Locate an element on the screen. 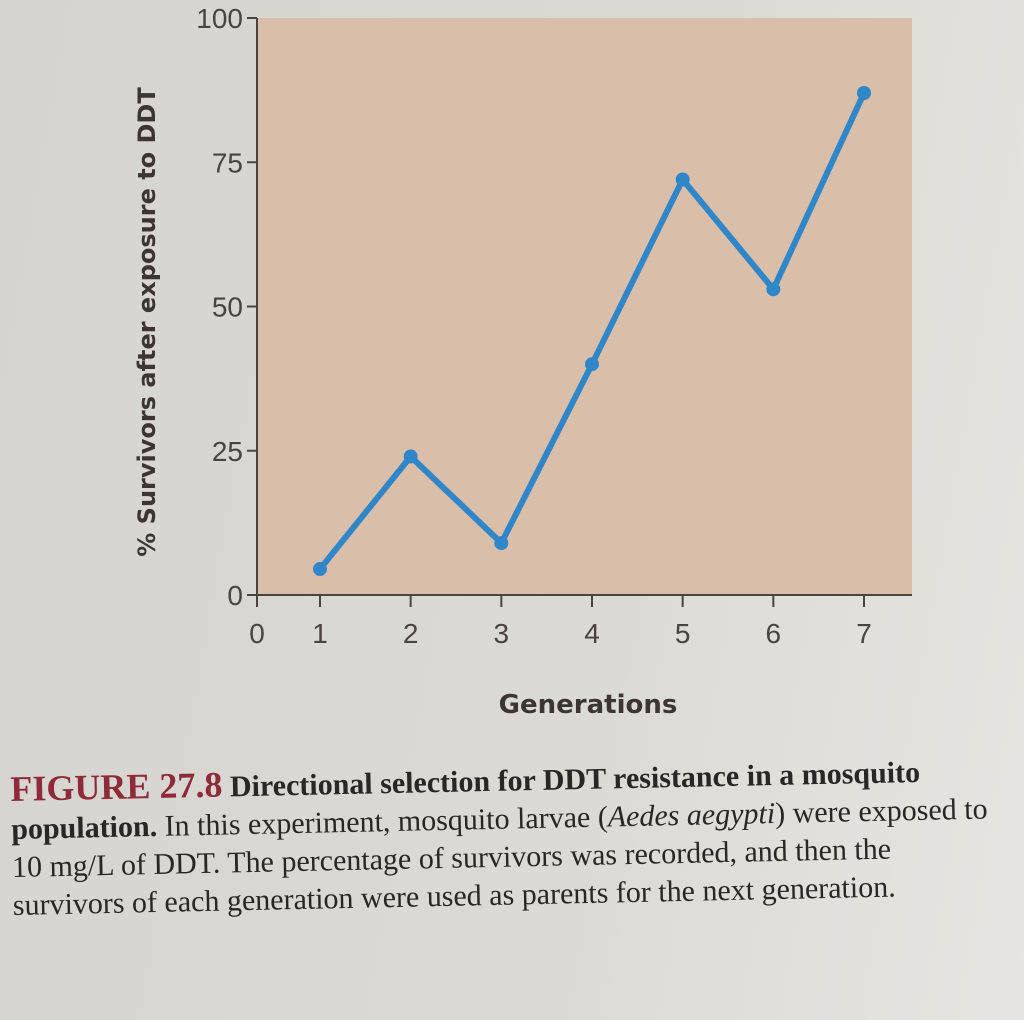 The width and height of the screenshot is (1024, 1020). x-tick-label: 0 is located at coordinates (257, 633).